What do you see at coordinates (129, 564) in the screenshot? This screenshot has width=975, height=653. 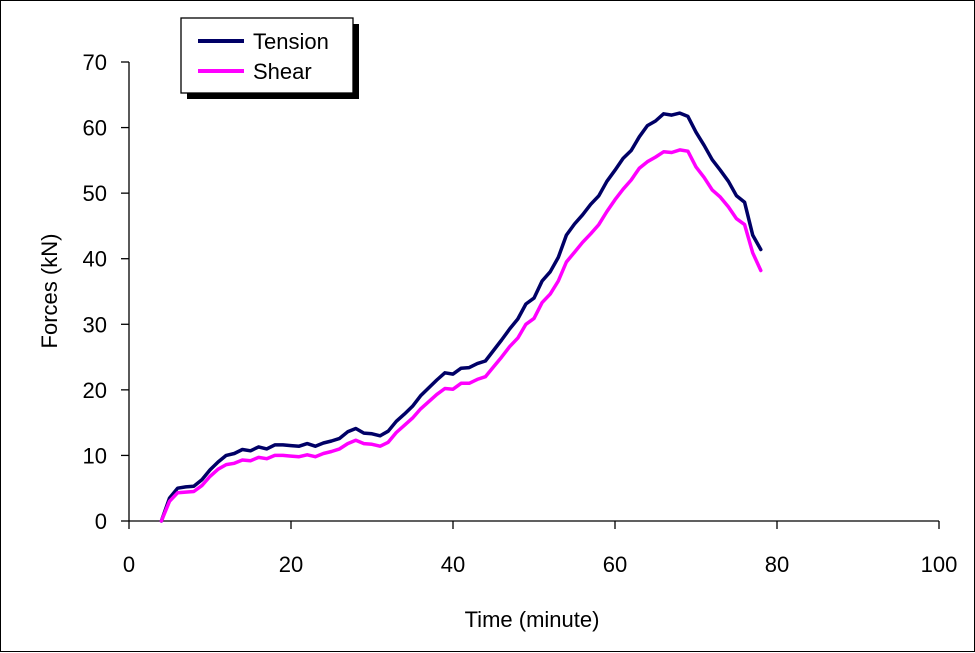 I see `x-tick-label: 0` at bounding box center [129, 564].